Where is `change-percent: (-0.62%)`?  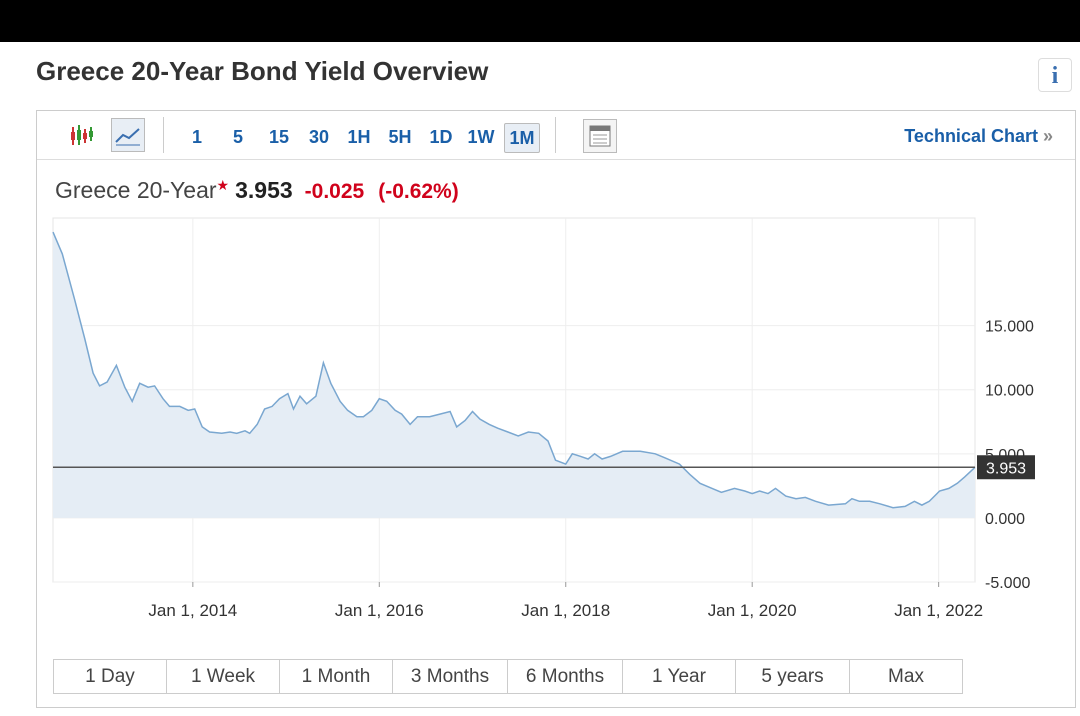
change-percent: (-0.62%) is located at coordinates (418, 191).